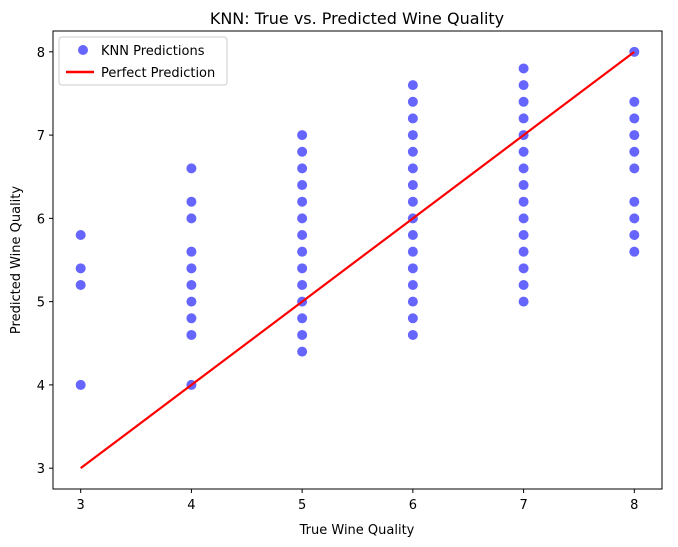 This screenshot has height=547, width=678. Describe the element at coordinates (41, 386) in the screenshot. I see `y-tick-label: 4` at that location.